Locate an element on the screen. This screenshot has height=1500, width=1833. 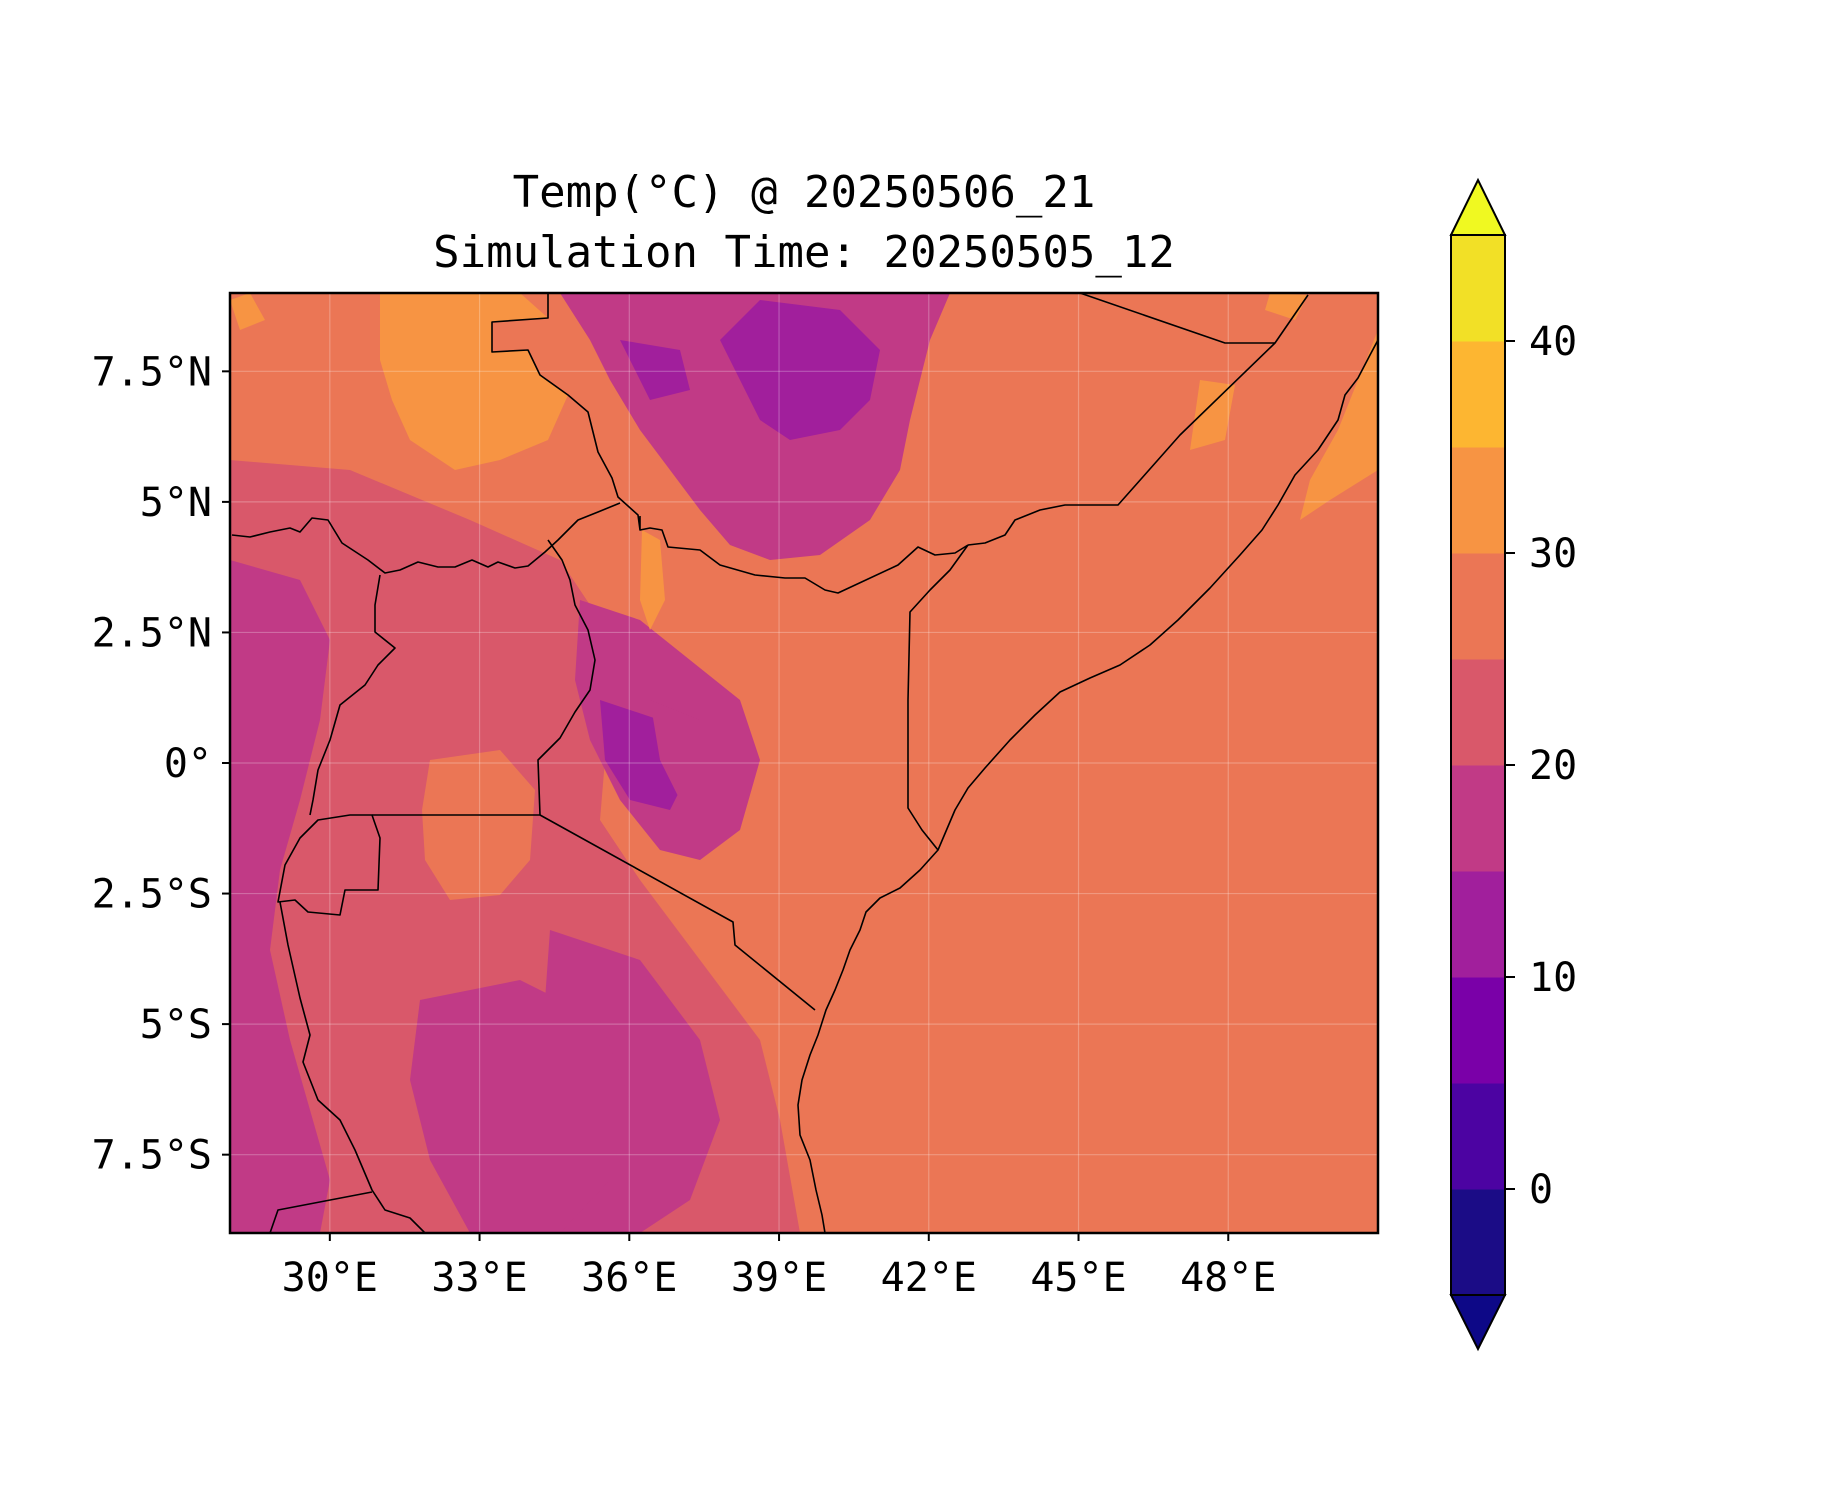
border-sudan-ethiopia is located at coordinates (566, 412).